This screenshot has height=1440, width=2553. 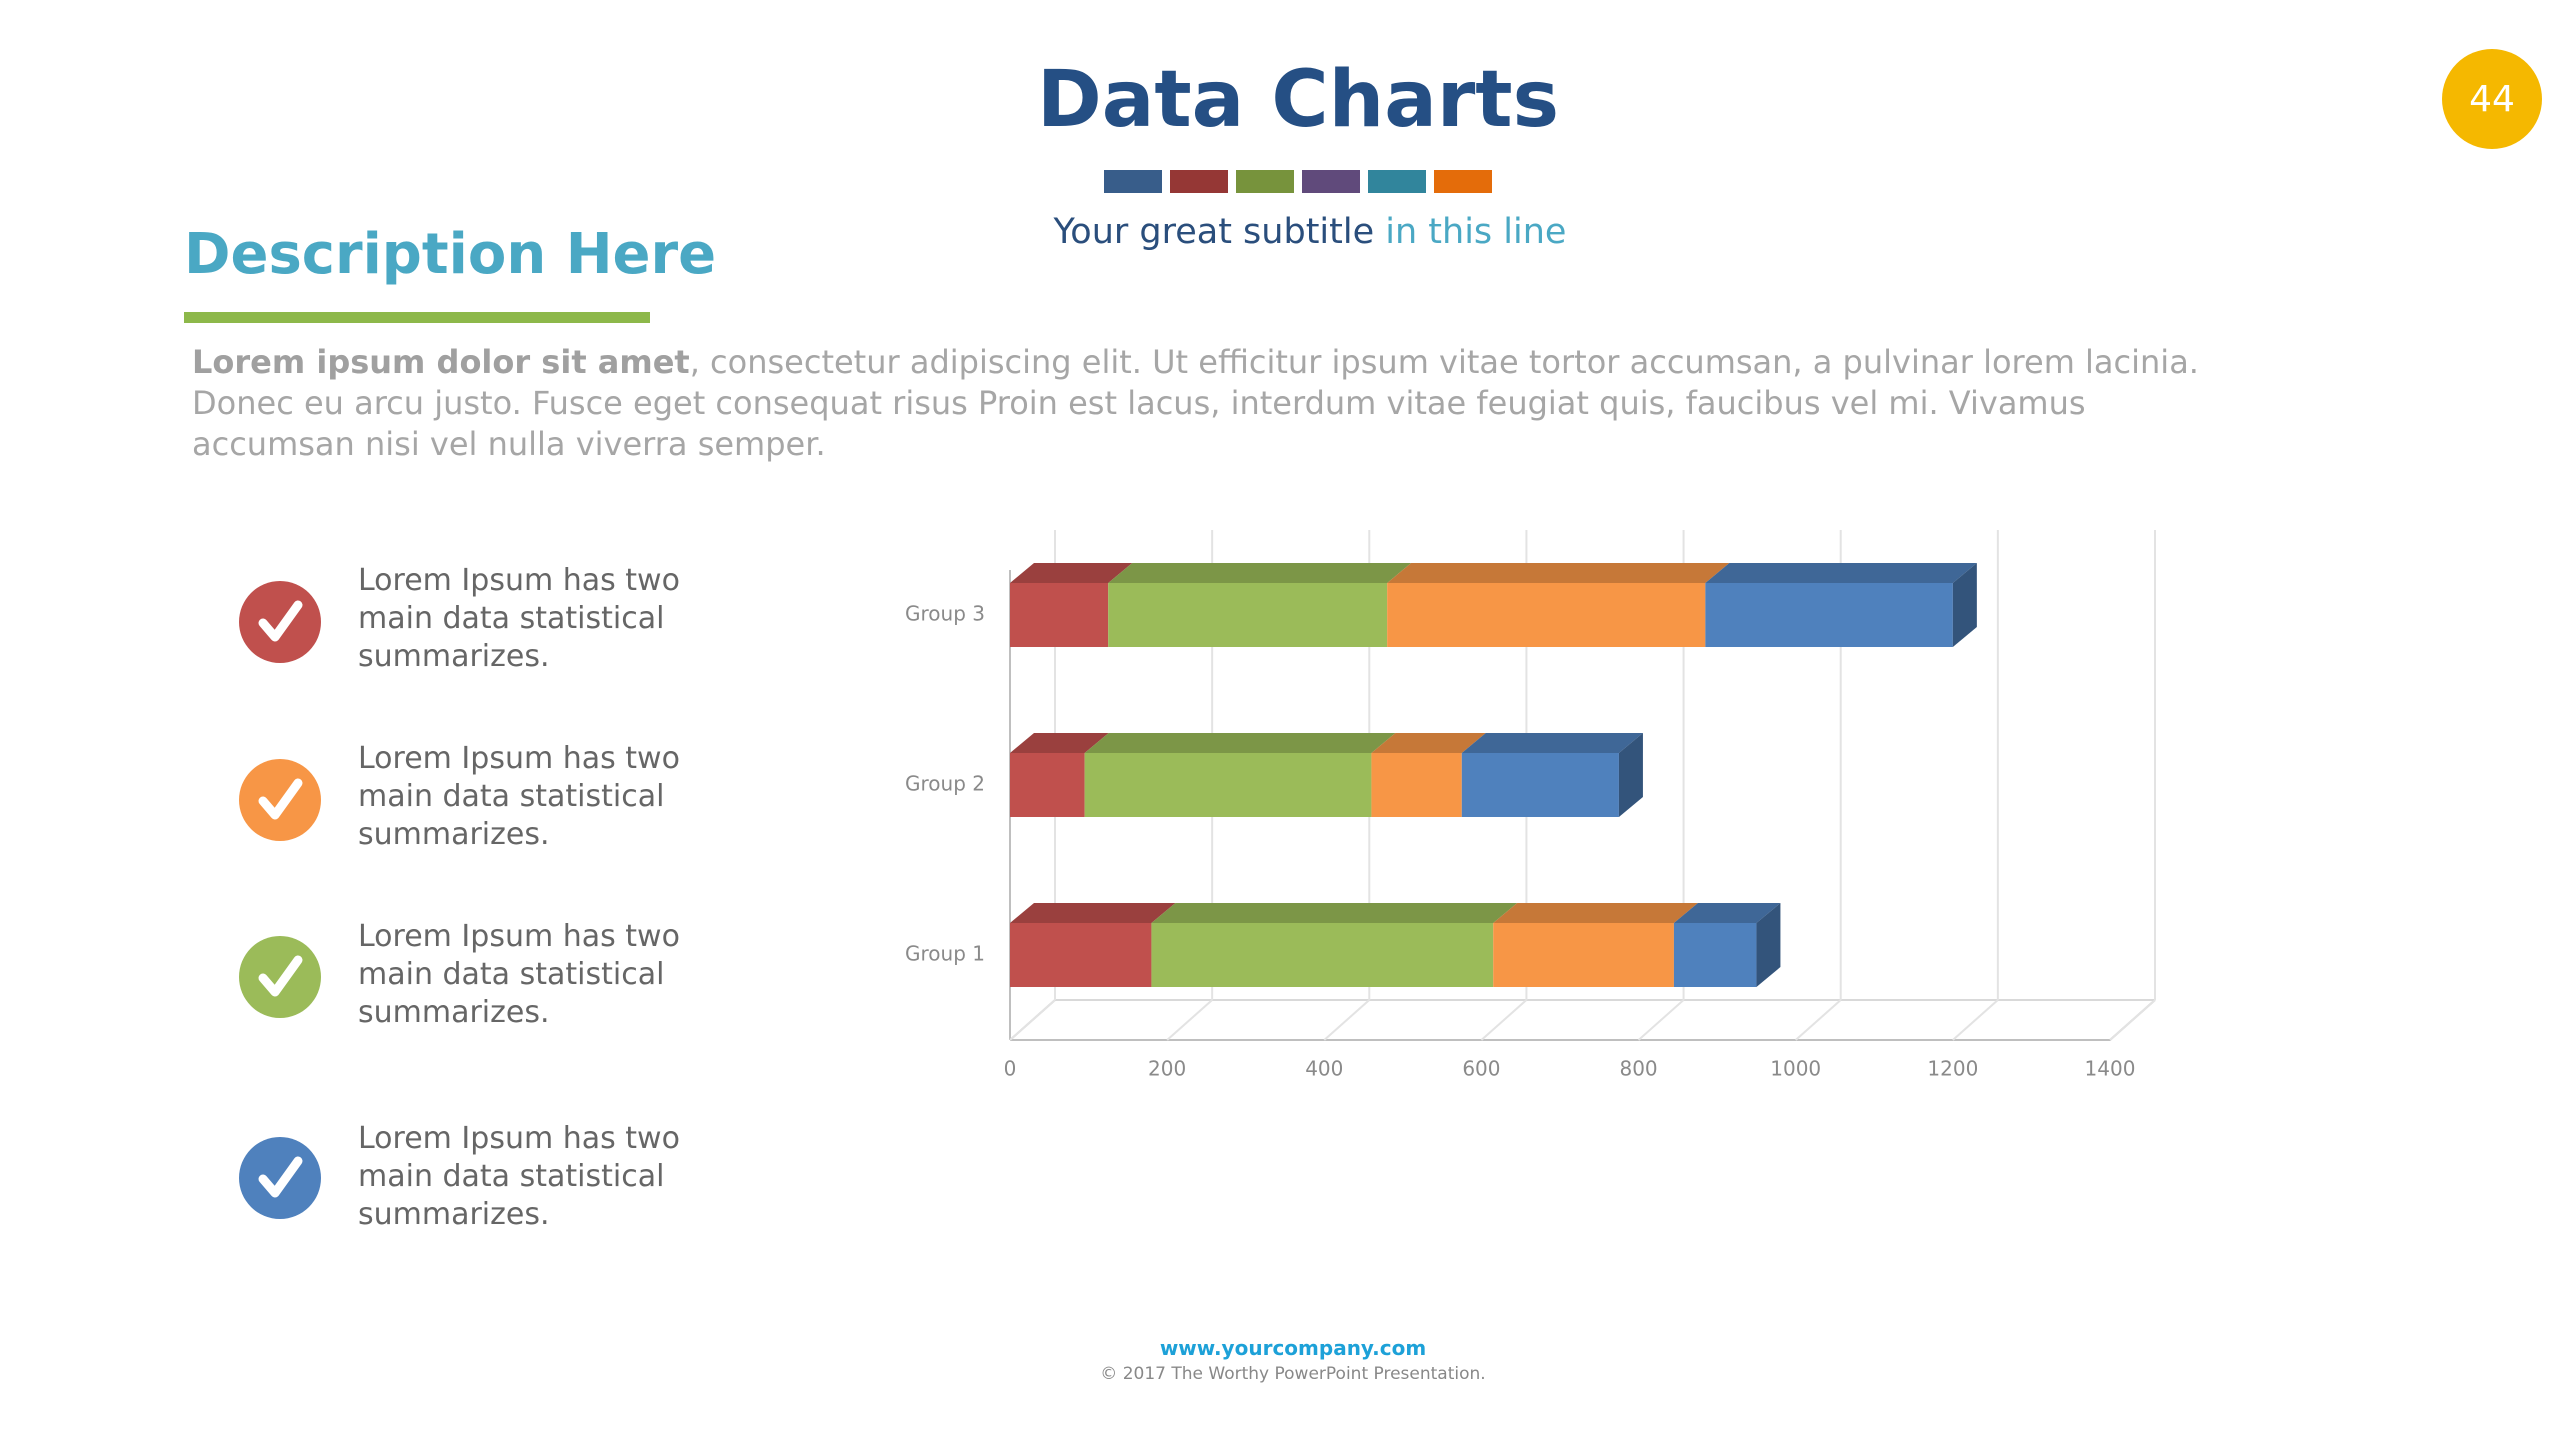 What do you see at coordinates (1167, 1069) in the screenshot?
I see `x-tick-label: 200` at bounding box center [1167, 1069].